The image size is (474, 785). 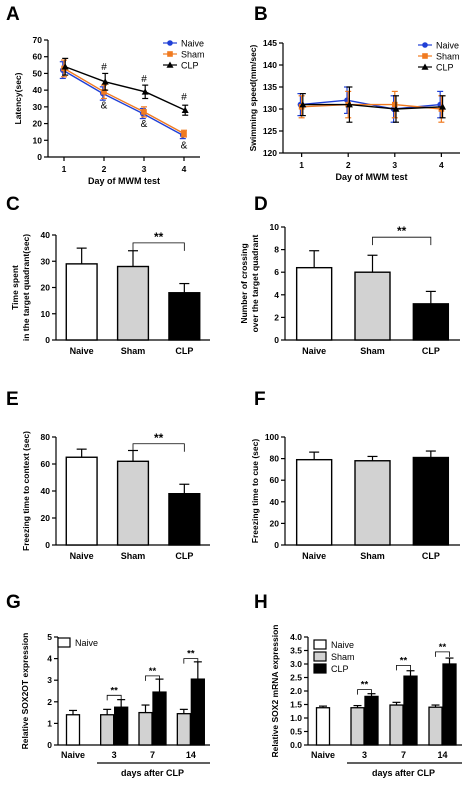 I want to click on y-axis-label: Relative SOX2 mRNA expression, so click(x=275, y=691).